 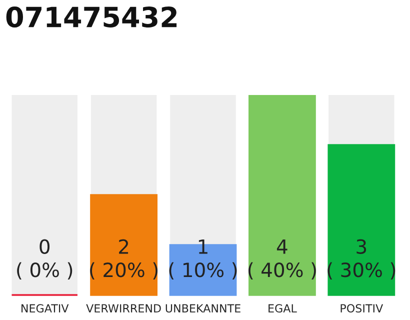 I want to click on data-label: 0 ( 0% ), so click(x=44, y=259).